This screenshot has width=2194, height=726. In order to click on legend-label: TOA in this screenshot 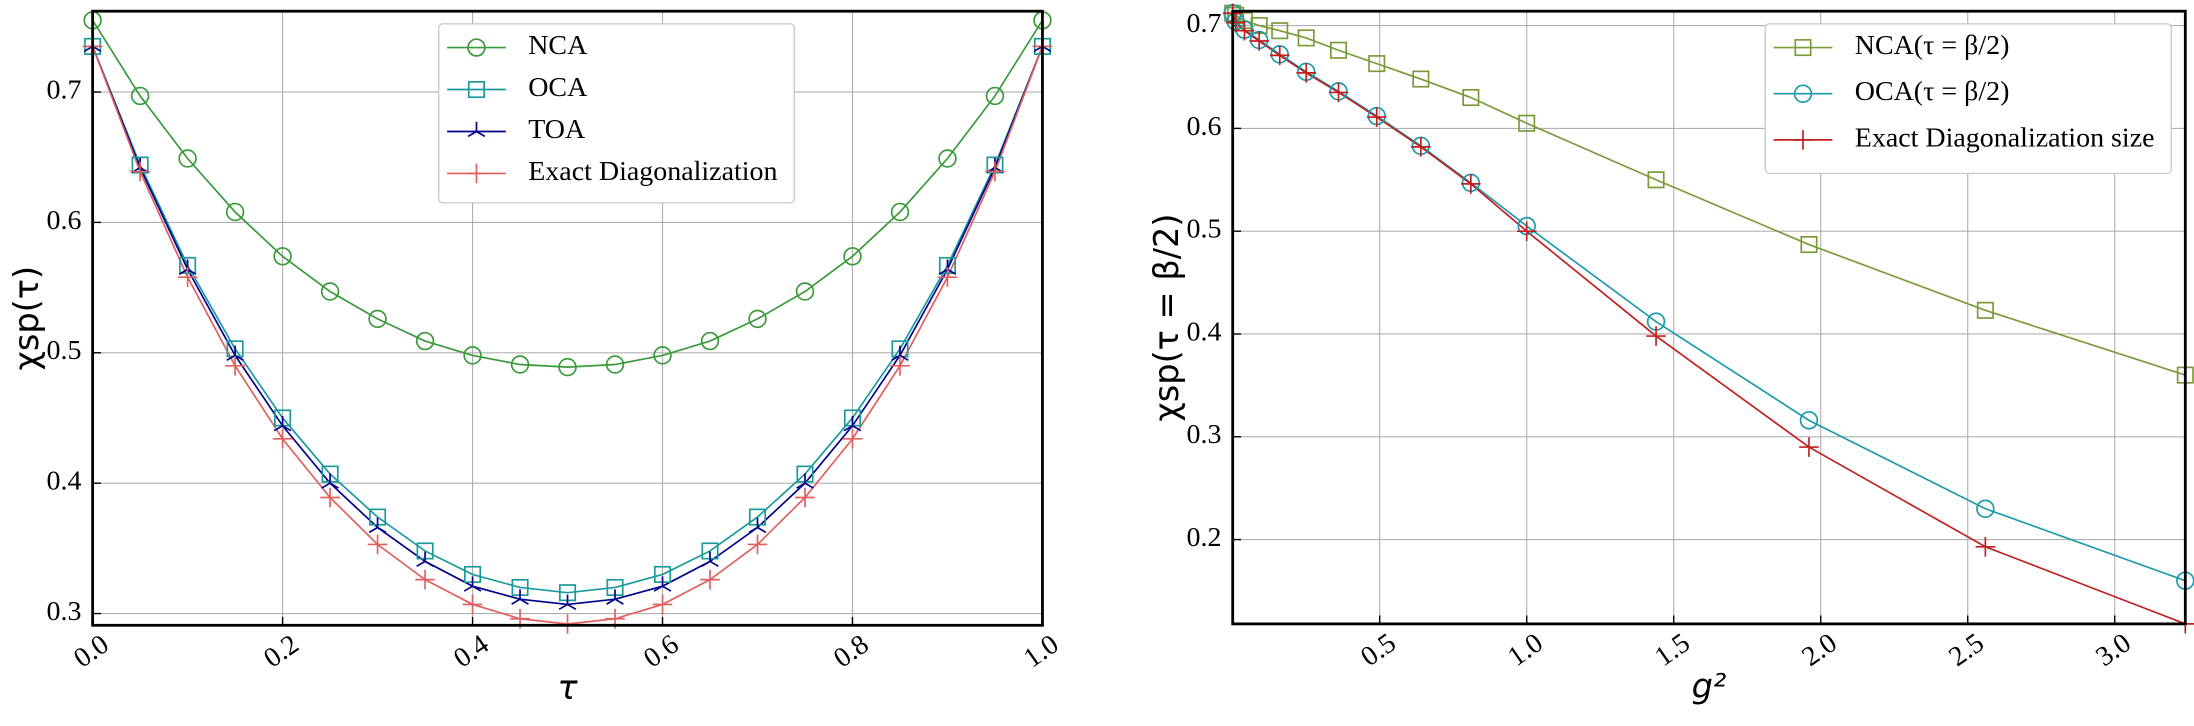, I will do `click(556, 129)`.